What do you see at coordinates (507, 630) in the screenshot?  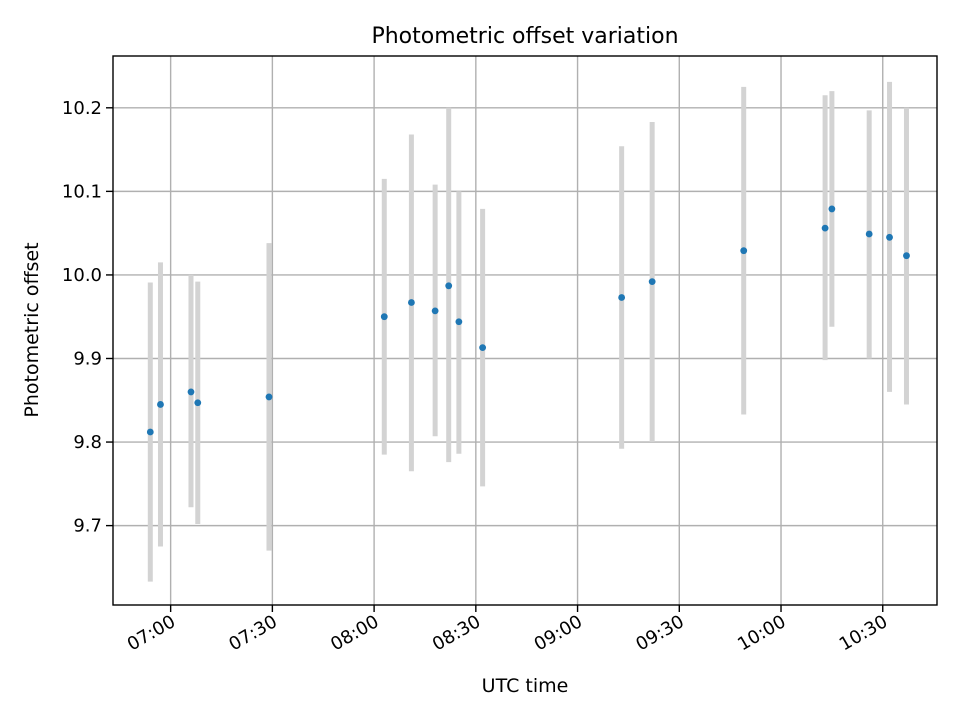 I see `x-axis-ticks: 07:00 07:30 08:00 08:30 09:00 09:30 10:00 10:30` at bounding box center [507, 630].